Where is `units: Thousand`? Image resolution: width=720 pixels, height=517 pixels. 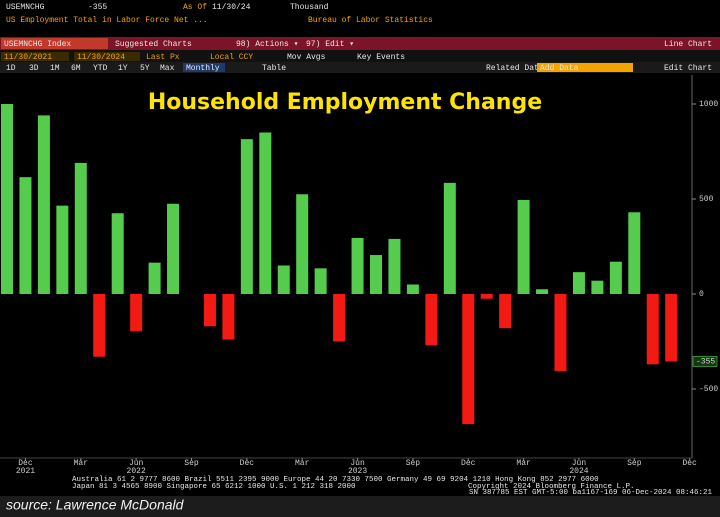
units: Thousand is located at coordinates (309, 7).